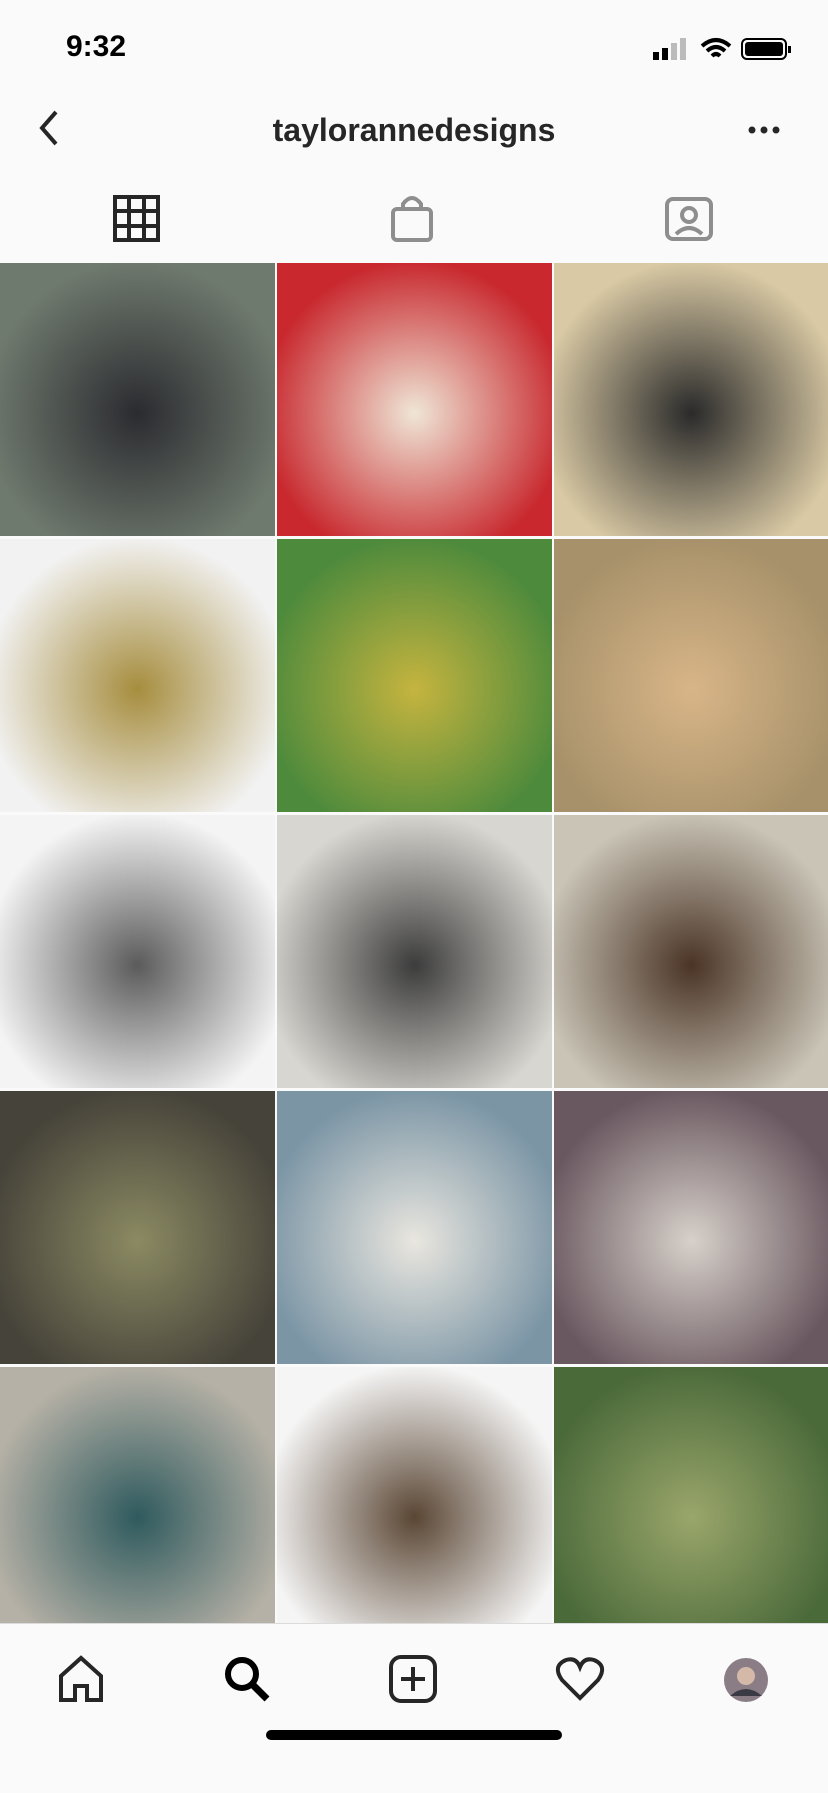 This screenshot has height=1793, width=828. What do you see at coordinates (414, 1708) in the screenshot?
I see `bottom-nav` at bounding box center [414, 1708].